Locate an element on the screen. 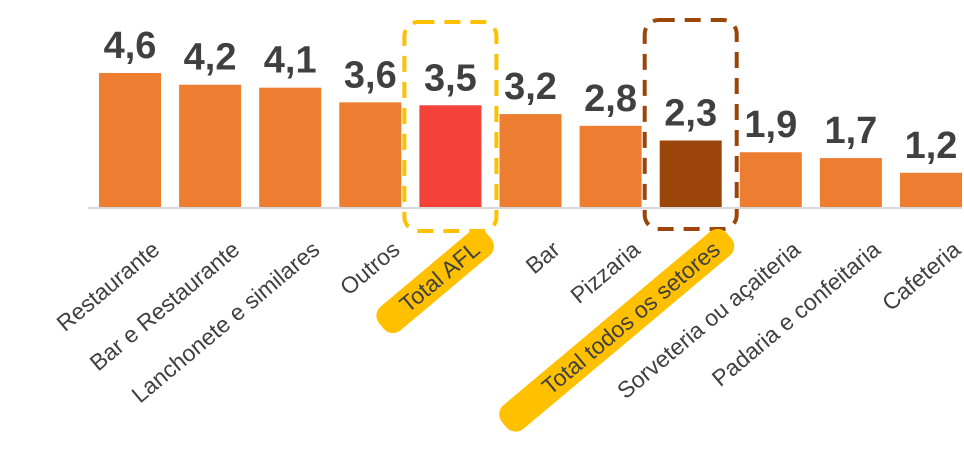  value-label-cafeteria: 1,2 is located at coordinates (931, 146).